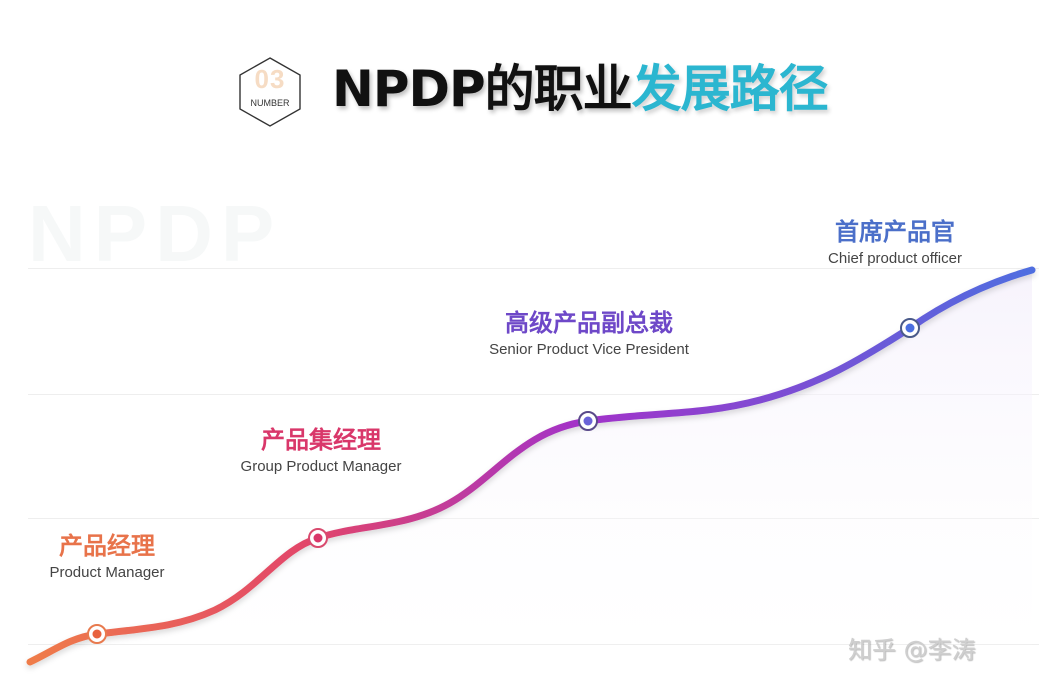 Image resolution: width=1039 pixels, height=690 pixels. Describe the element at coordinates (107, 546) in the screenshot. I see `stage-cn: 产品经理` at that location.